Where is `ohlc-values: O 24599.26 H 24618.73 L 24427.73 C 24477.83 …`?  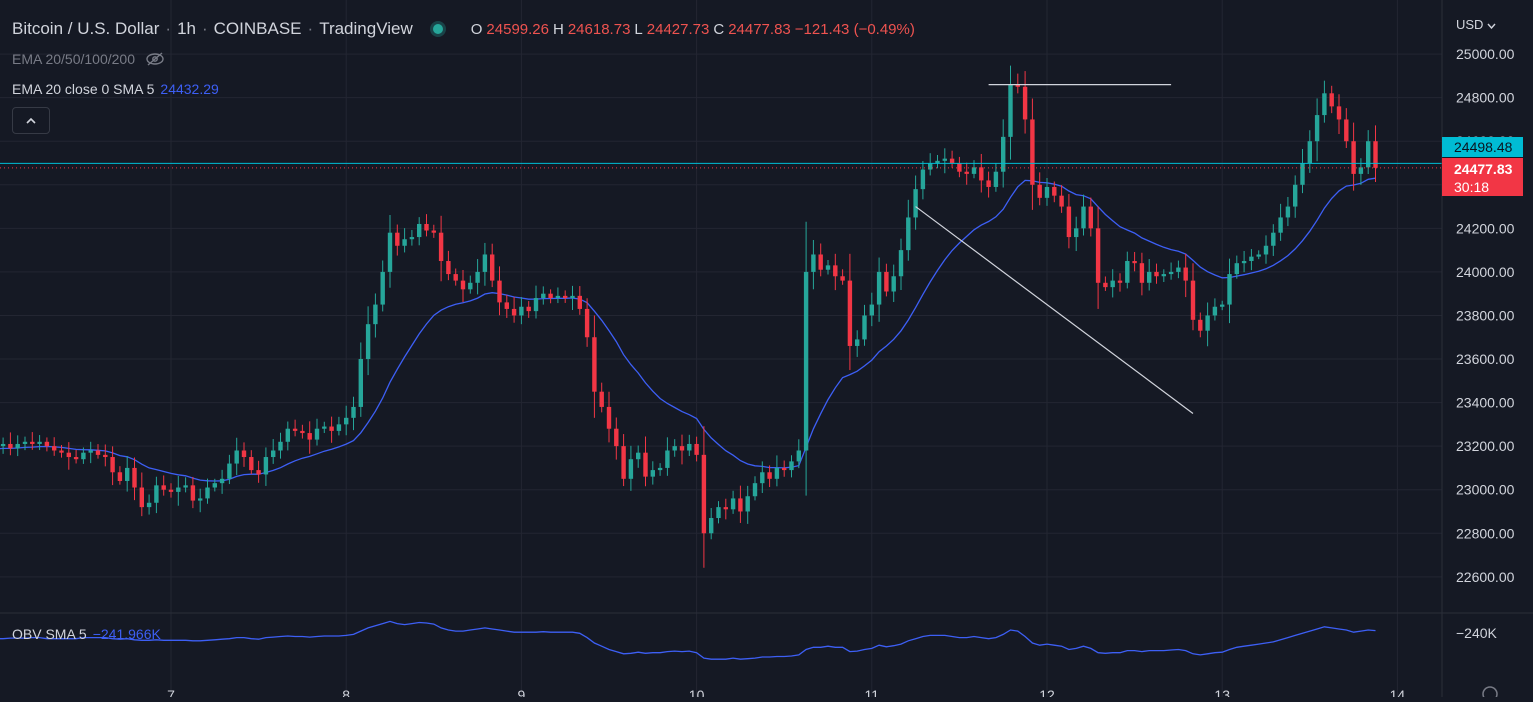
ohlc-values: O 24599.26 H 24618.73 L 24427.73 C 24477.83 … is located at coordinates (693, 29).